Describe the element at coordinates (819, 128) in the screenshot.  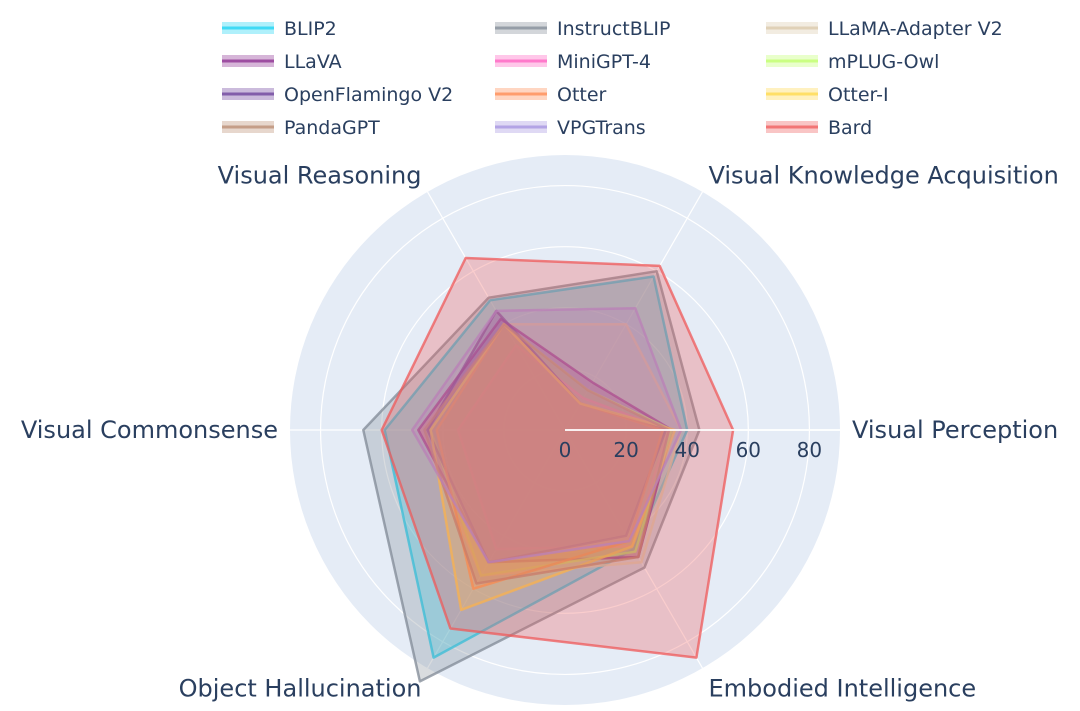
I see `legend-item: Bard` at that location.